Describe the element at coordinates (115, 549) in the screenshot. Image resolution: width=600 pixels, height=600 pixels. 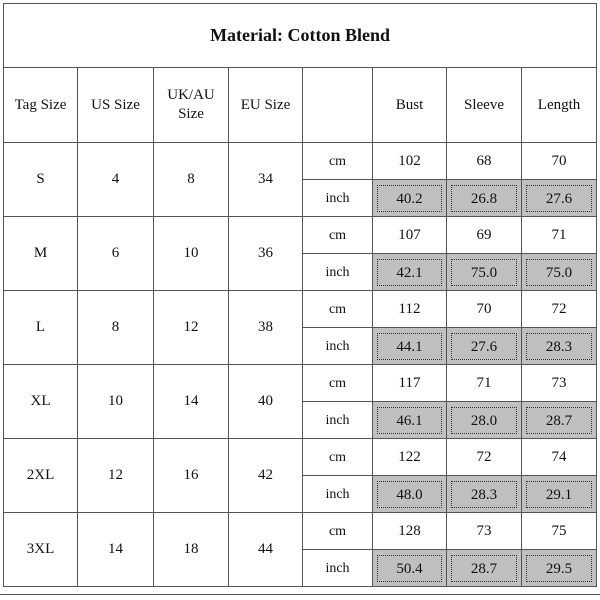
I see `us-size-cell: 14` at that location.